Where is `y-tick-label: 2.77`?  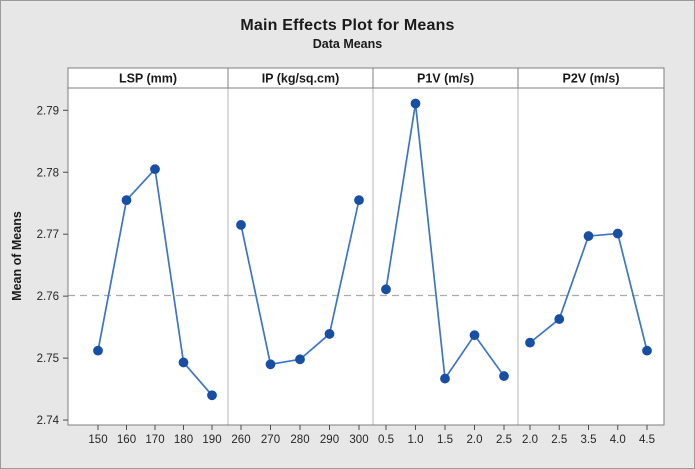
y-tick-label: 2.77 is located at coordinates (48, 235).